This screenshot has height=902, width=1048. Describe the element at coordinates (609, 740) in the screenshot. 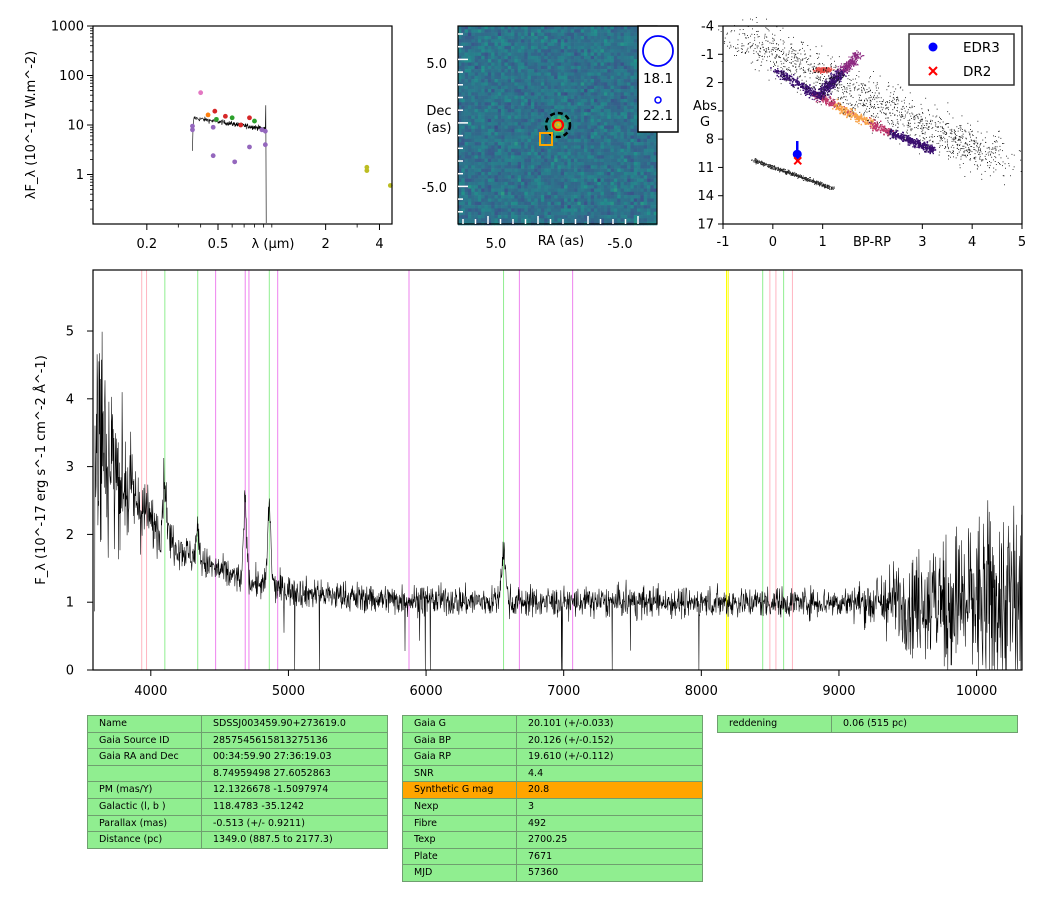

I see `table-value-cell: 20.126 (+/-0.152)` at that location.